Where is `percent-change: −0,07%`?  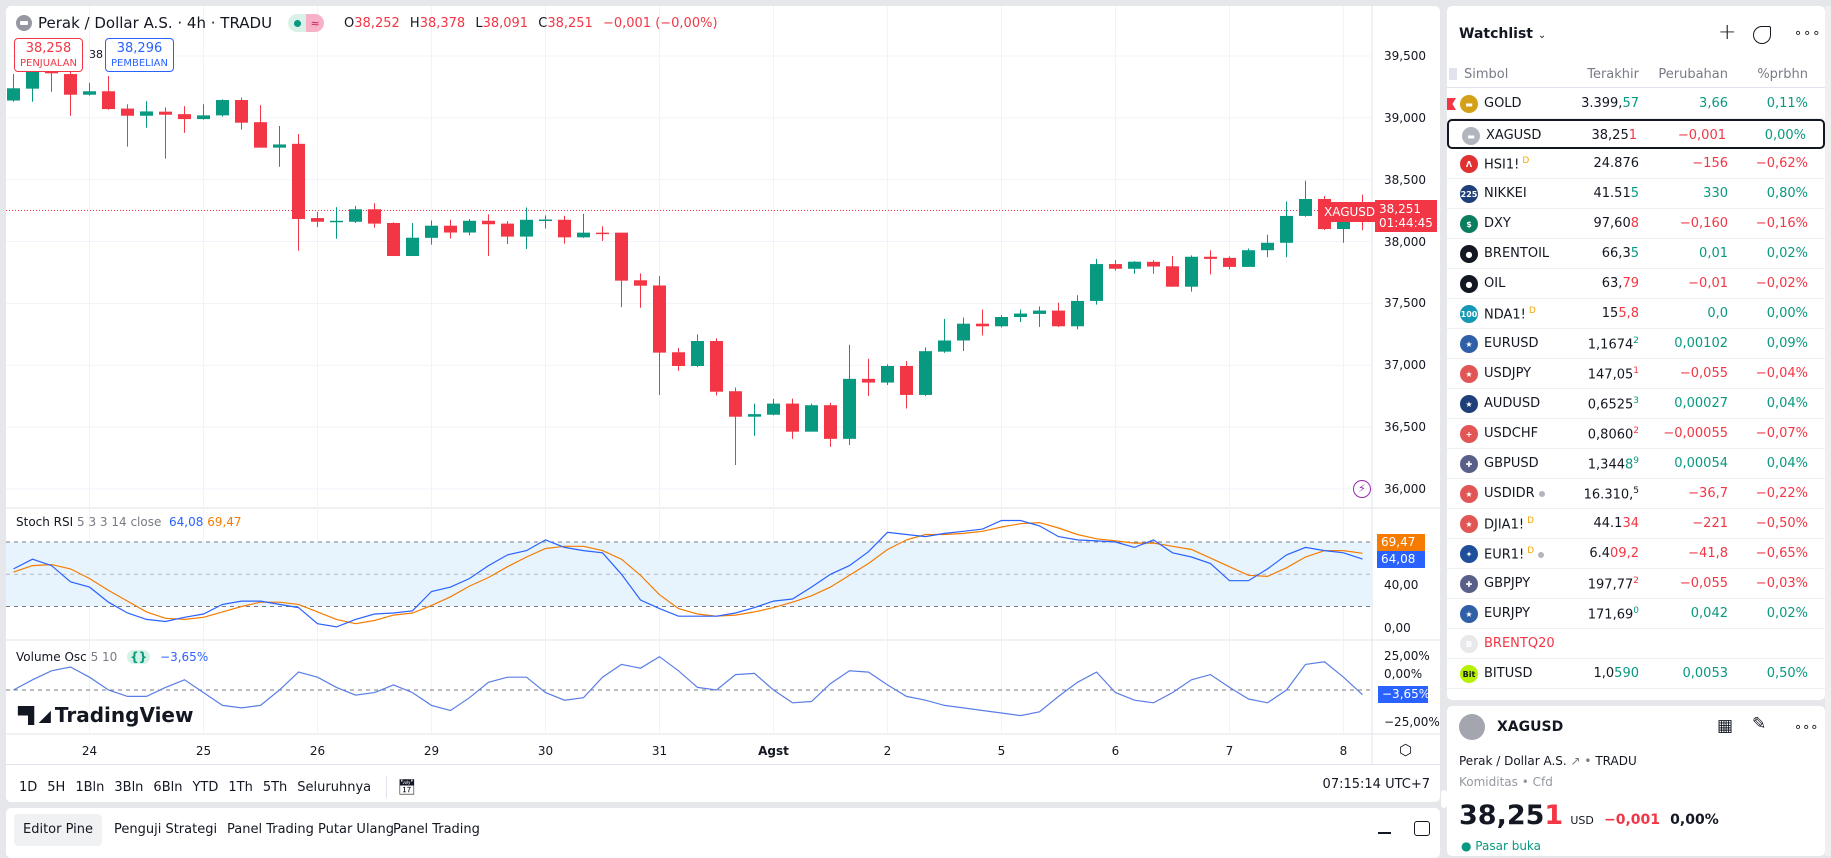 percent-change: −0,07% is located at coordinates (1781, 433).